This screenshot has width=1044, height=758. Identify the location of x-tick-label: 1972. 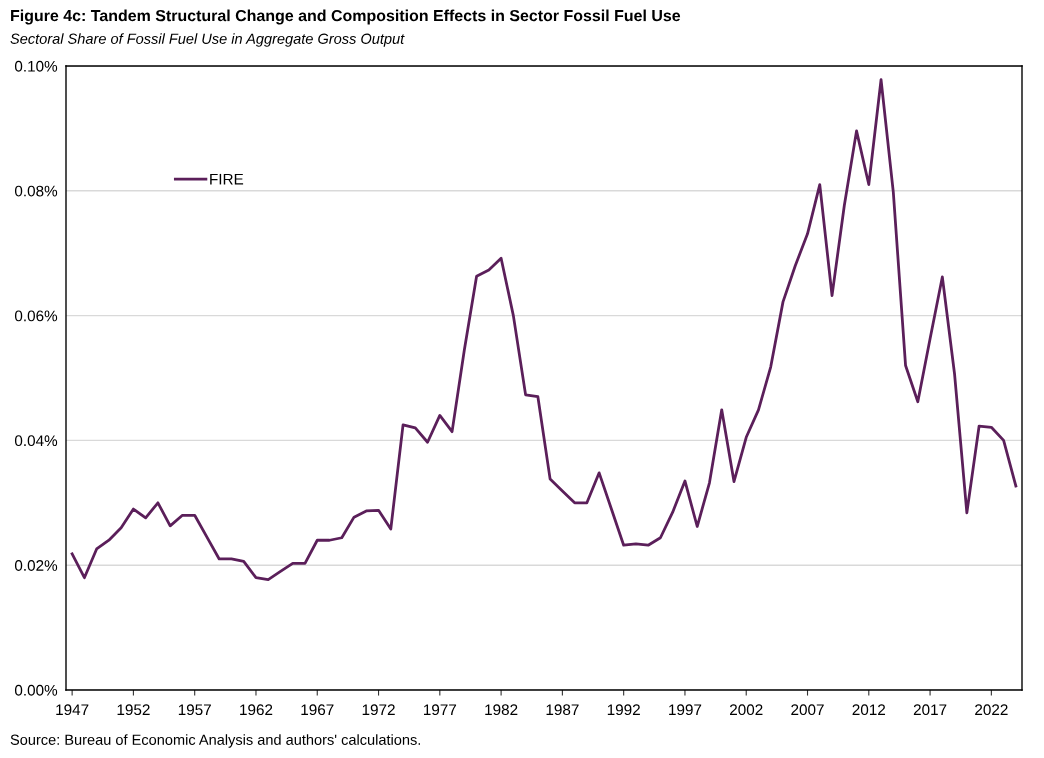
(378, 710).